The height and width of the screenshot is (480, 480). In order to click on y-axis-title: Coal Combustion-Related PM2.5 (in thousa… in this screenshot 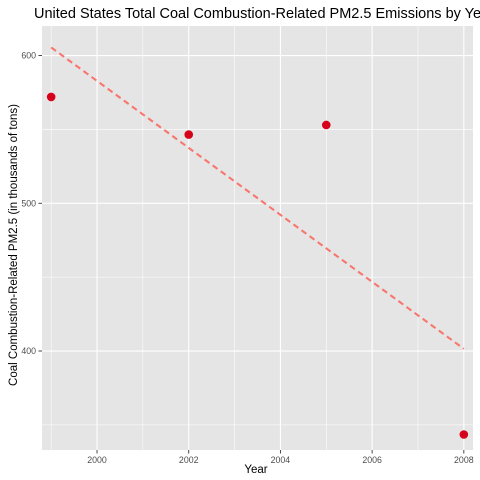, I will do `click(14, 245)`.